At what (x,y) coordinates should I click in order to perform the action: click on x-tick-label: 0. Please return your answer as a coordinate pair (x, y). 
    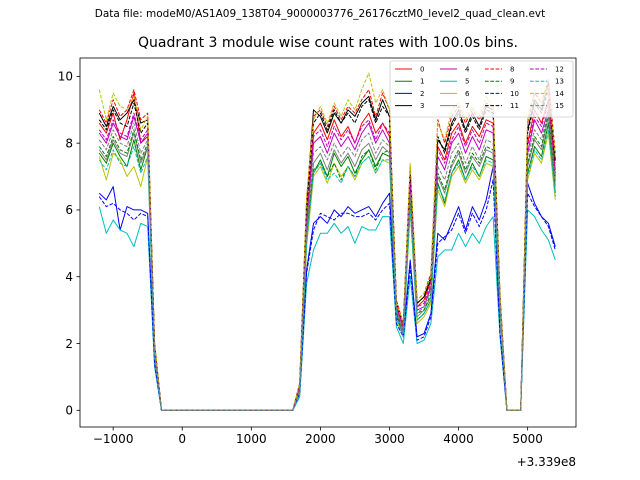
    Looking at the image, I should click on (182, 439).